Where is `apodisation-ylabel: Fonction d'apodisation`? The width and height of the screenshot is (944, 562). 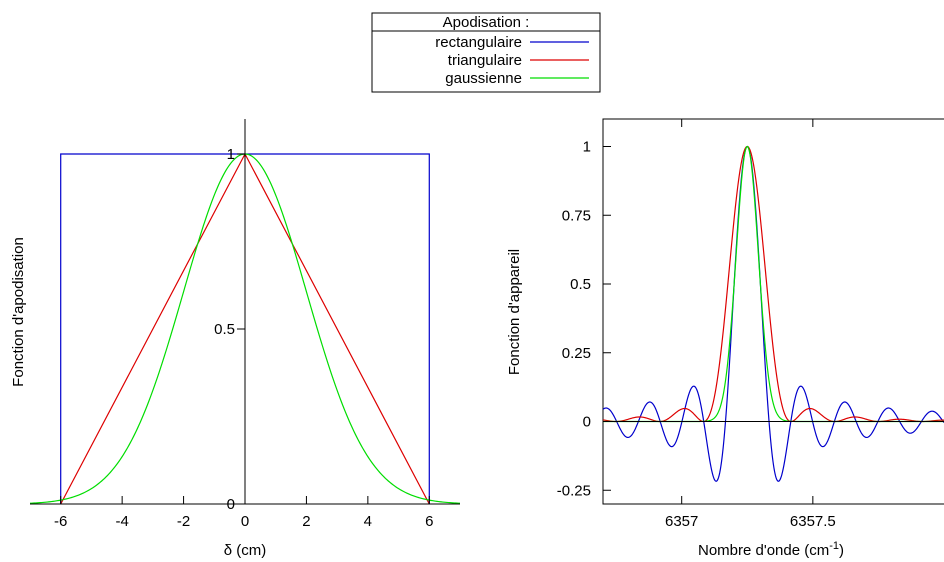
apodisation-ylabel: Fonction d'apodisation is located at coordinates (18, 312).